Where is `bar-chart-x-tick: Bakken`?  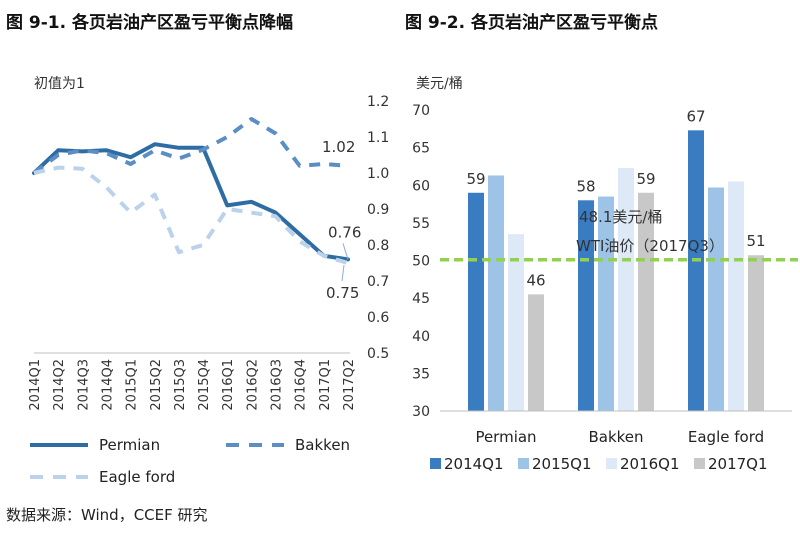 bar-chart-x-tick: Bakken is located at coordinates (615, 437).